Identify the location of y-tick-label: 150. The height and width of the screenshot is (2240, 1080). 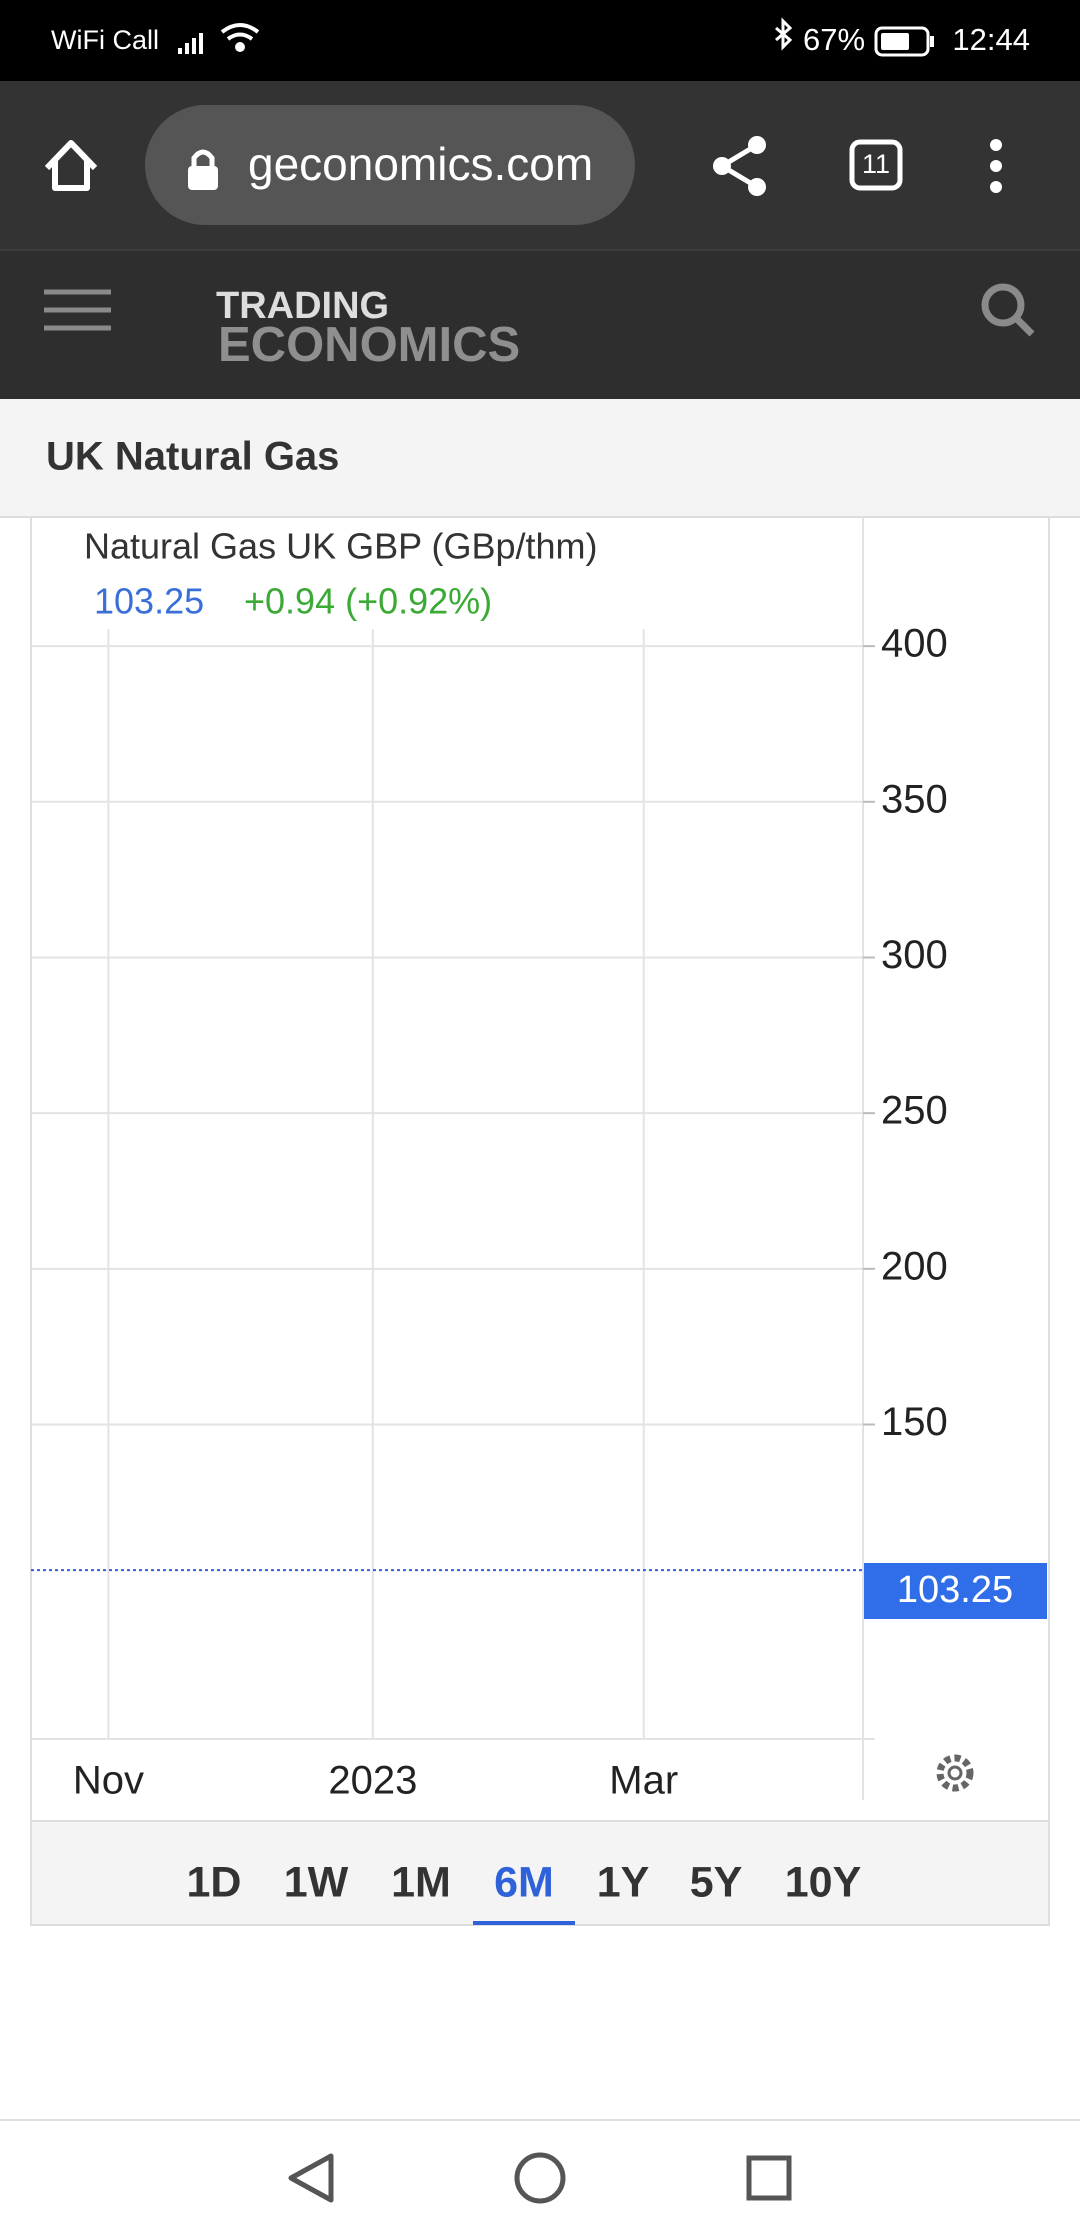
(914, 1422).